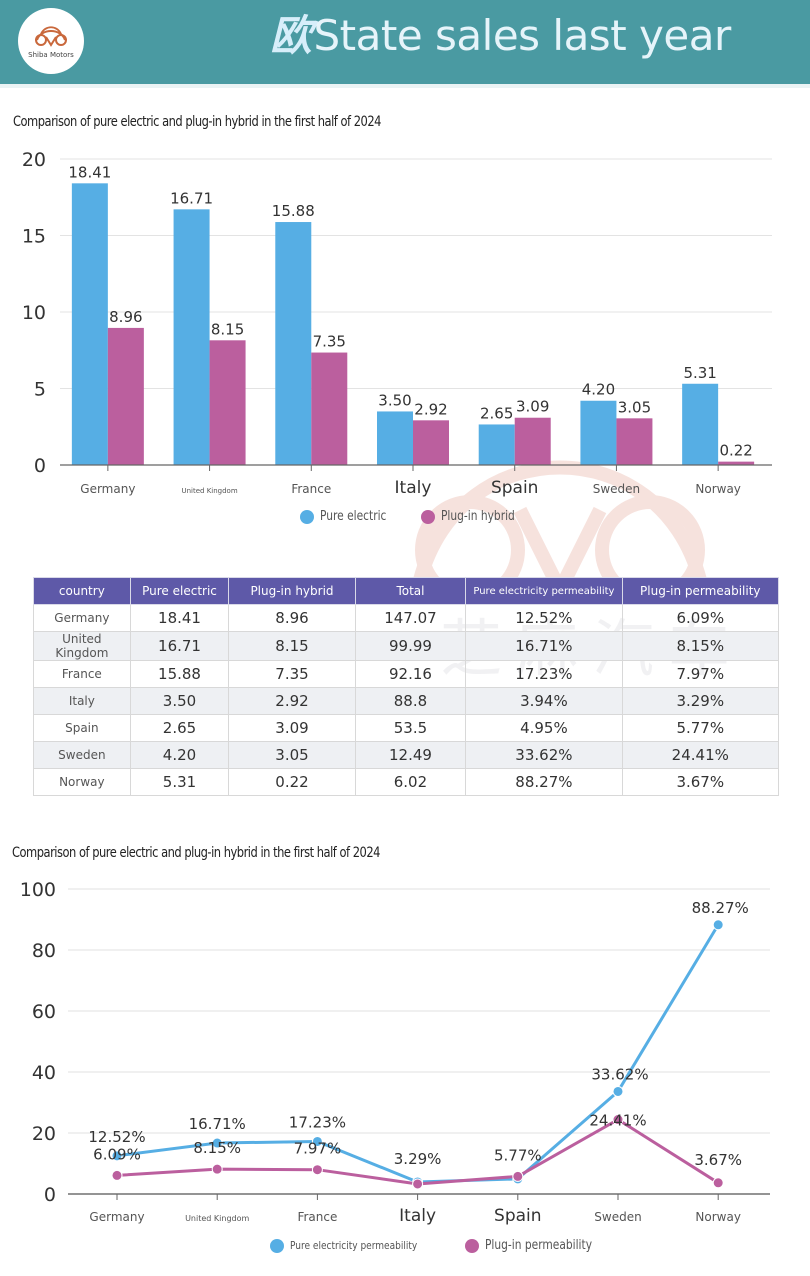 This screenshot has width=810, height=1276. What do you see at coordinates (44, 1012) in the screenshot?
I see `y-tick-label: 60` at bounding box center [44, 1012].